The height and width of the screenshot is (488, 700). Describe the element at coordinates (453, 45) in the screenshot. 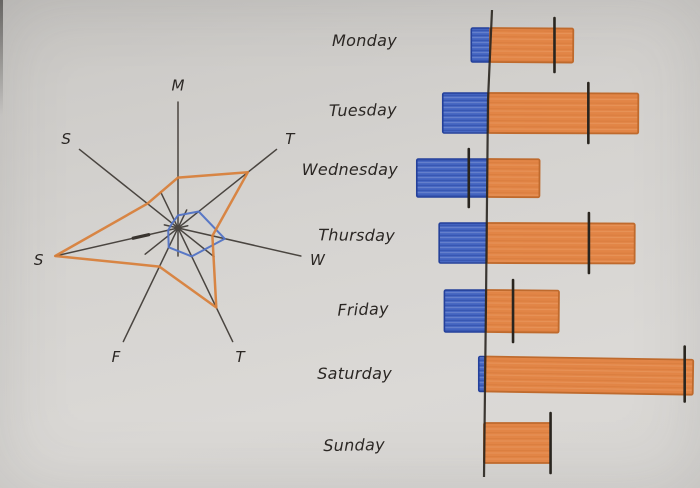

I see `bar-row-monday: Monday` at that location.